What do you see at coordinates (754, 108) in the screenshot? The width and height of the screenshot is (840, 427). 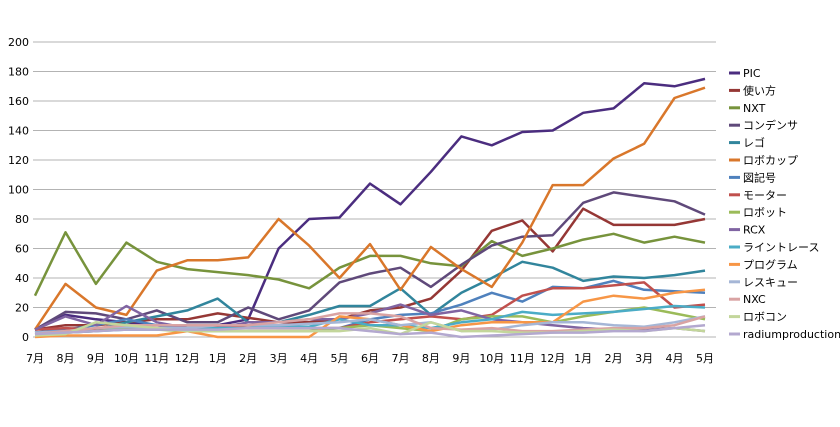 I see `legend-label: NXT` at bounding box center [754, 108].